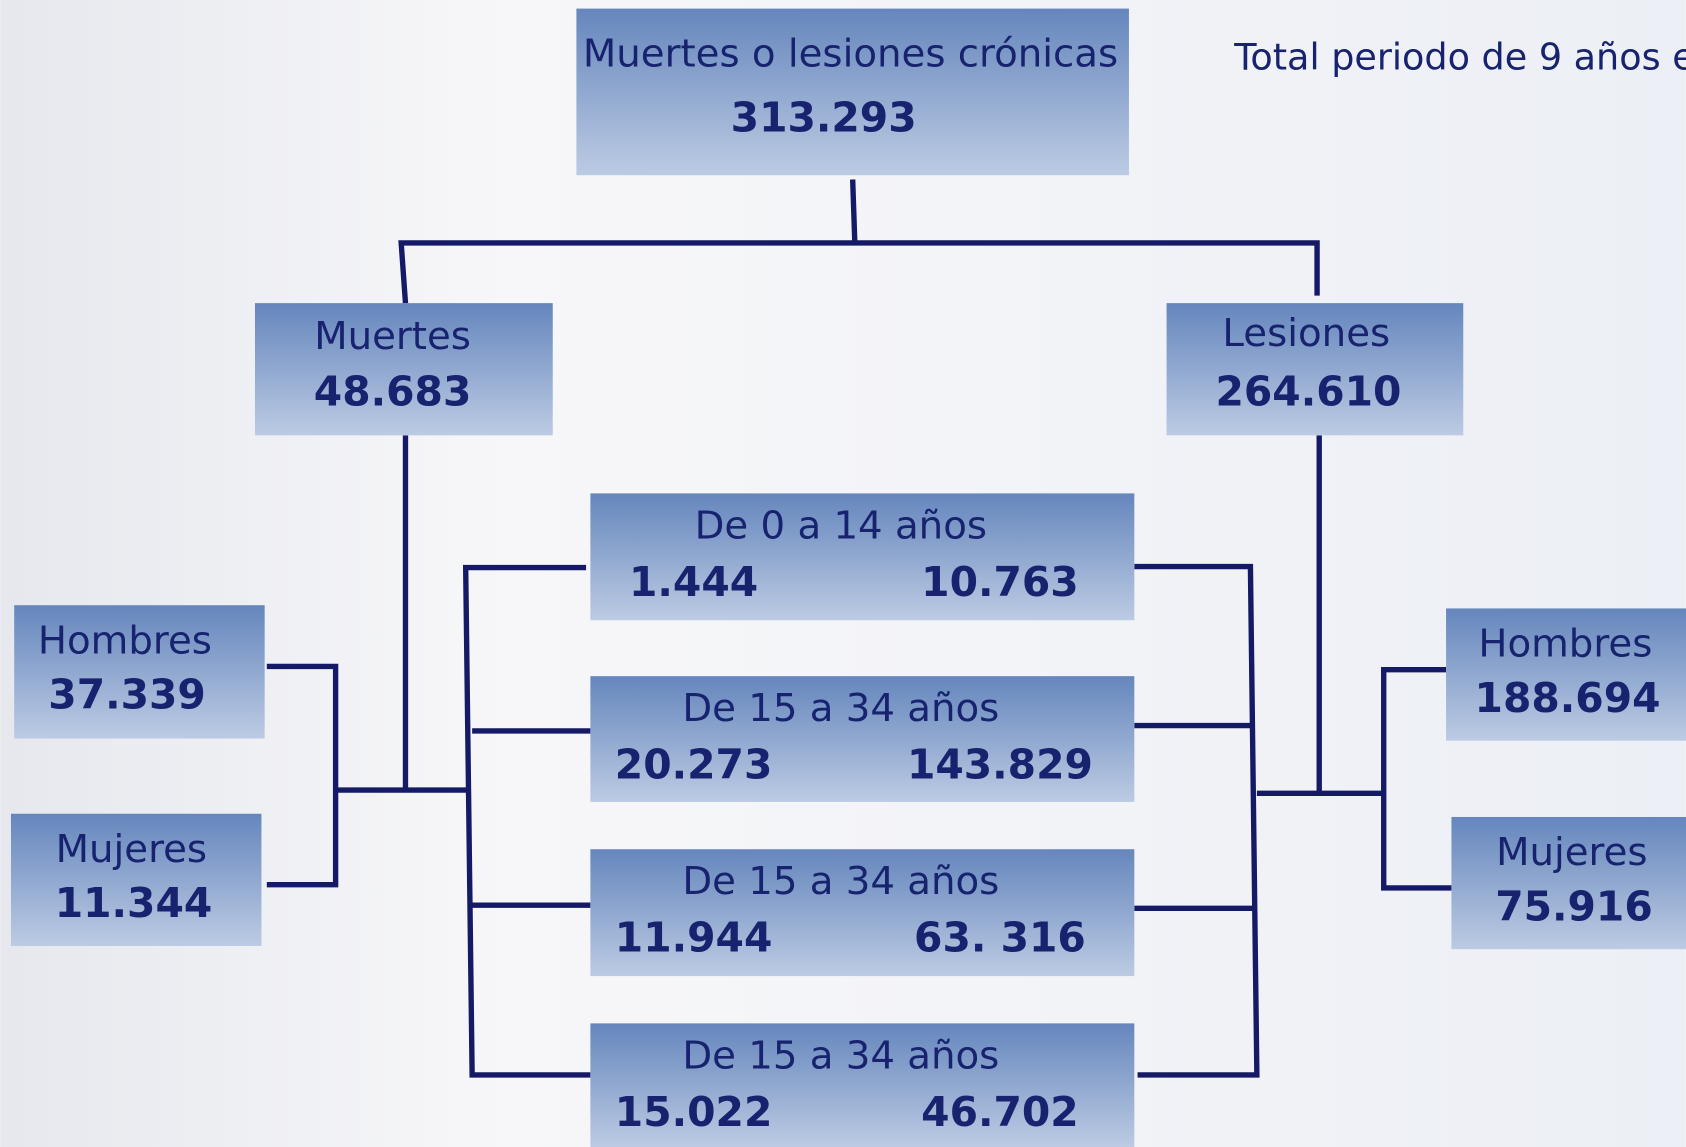 The image size is (1686, 1147). What do you see at coordinates (693, 582) in the screenshot?
I see `muertes-value: 1.444` at bounding box center [693, 582].